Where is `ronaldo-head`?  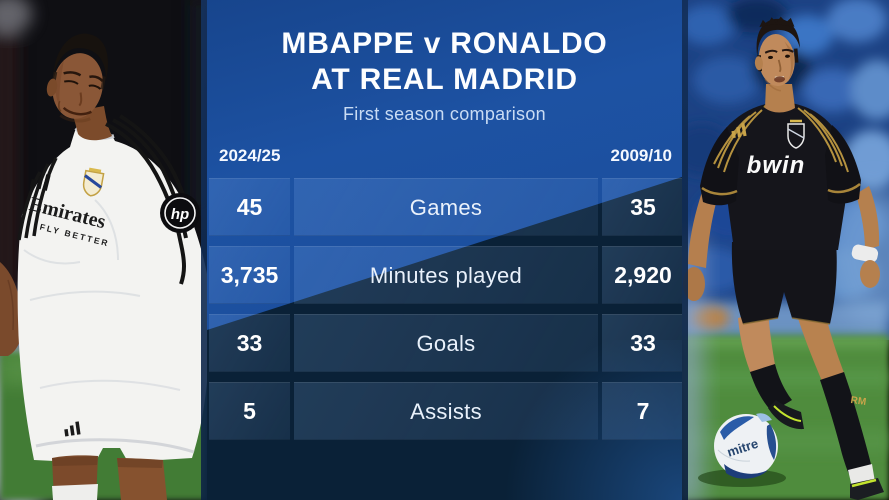 ronaldo-head is located at coordinates (777, 54).